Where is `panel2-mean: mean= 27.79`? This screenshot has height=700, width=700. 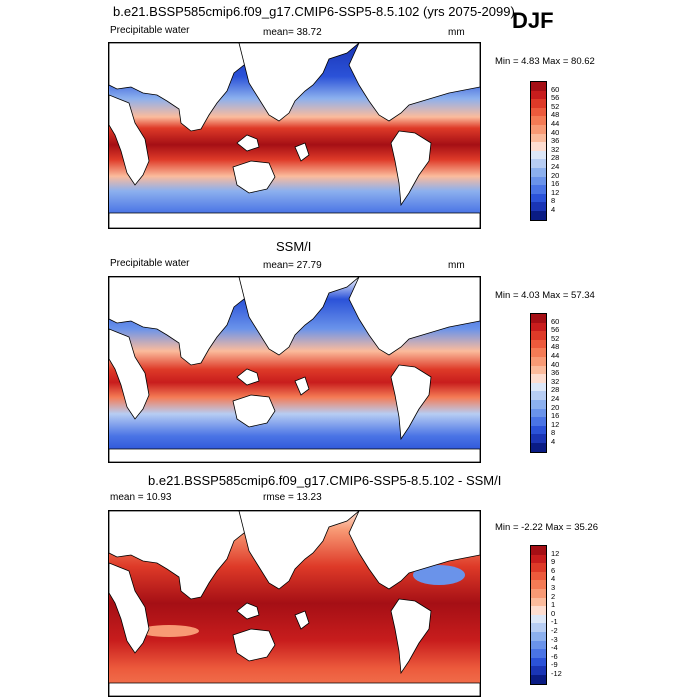
panel2-mean: mean= 27.79 is located at coordinates (292, 265).